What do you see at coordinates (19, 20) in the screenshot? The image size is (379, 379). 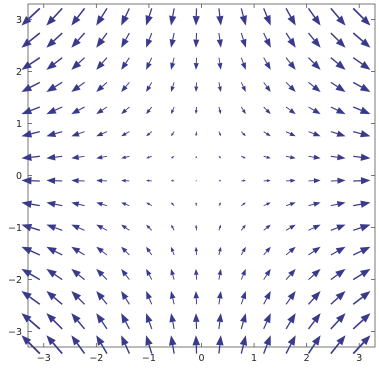 I see `y-tick-label: 3` at bounding box center [19, 20].